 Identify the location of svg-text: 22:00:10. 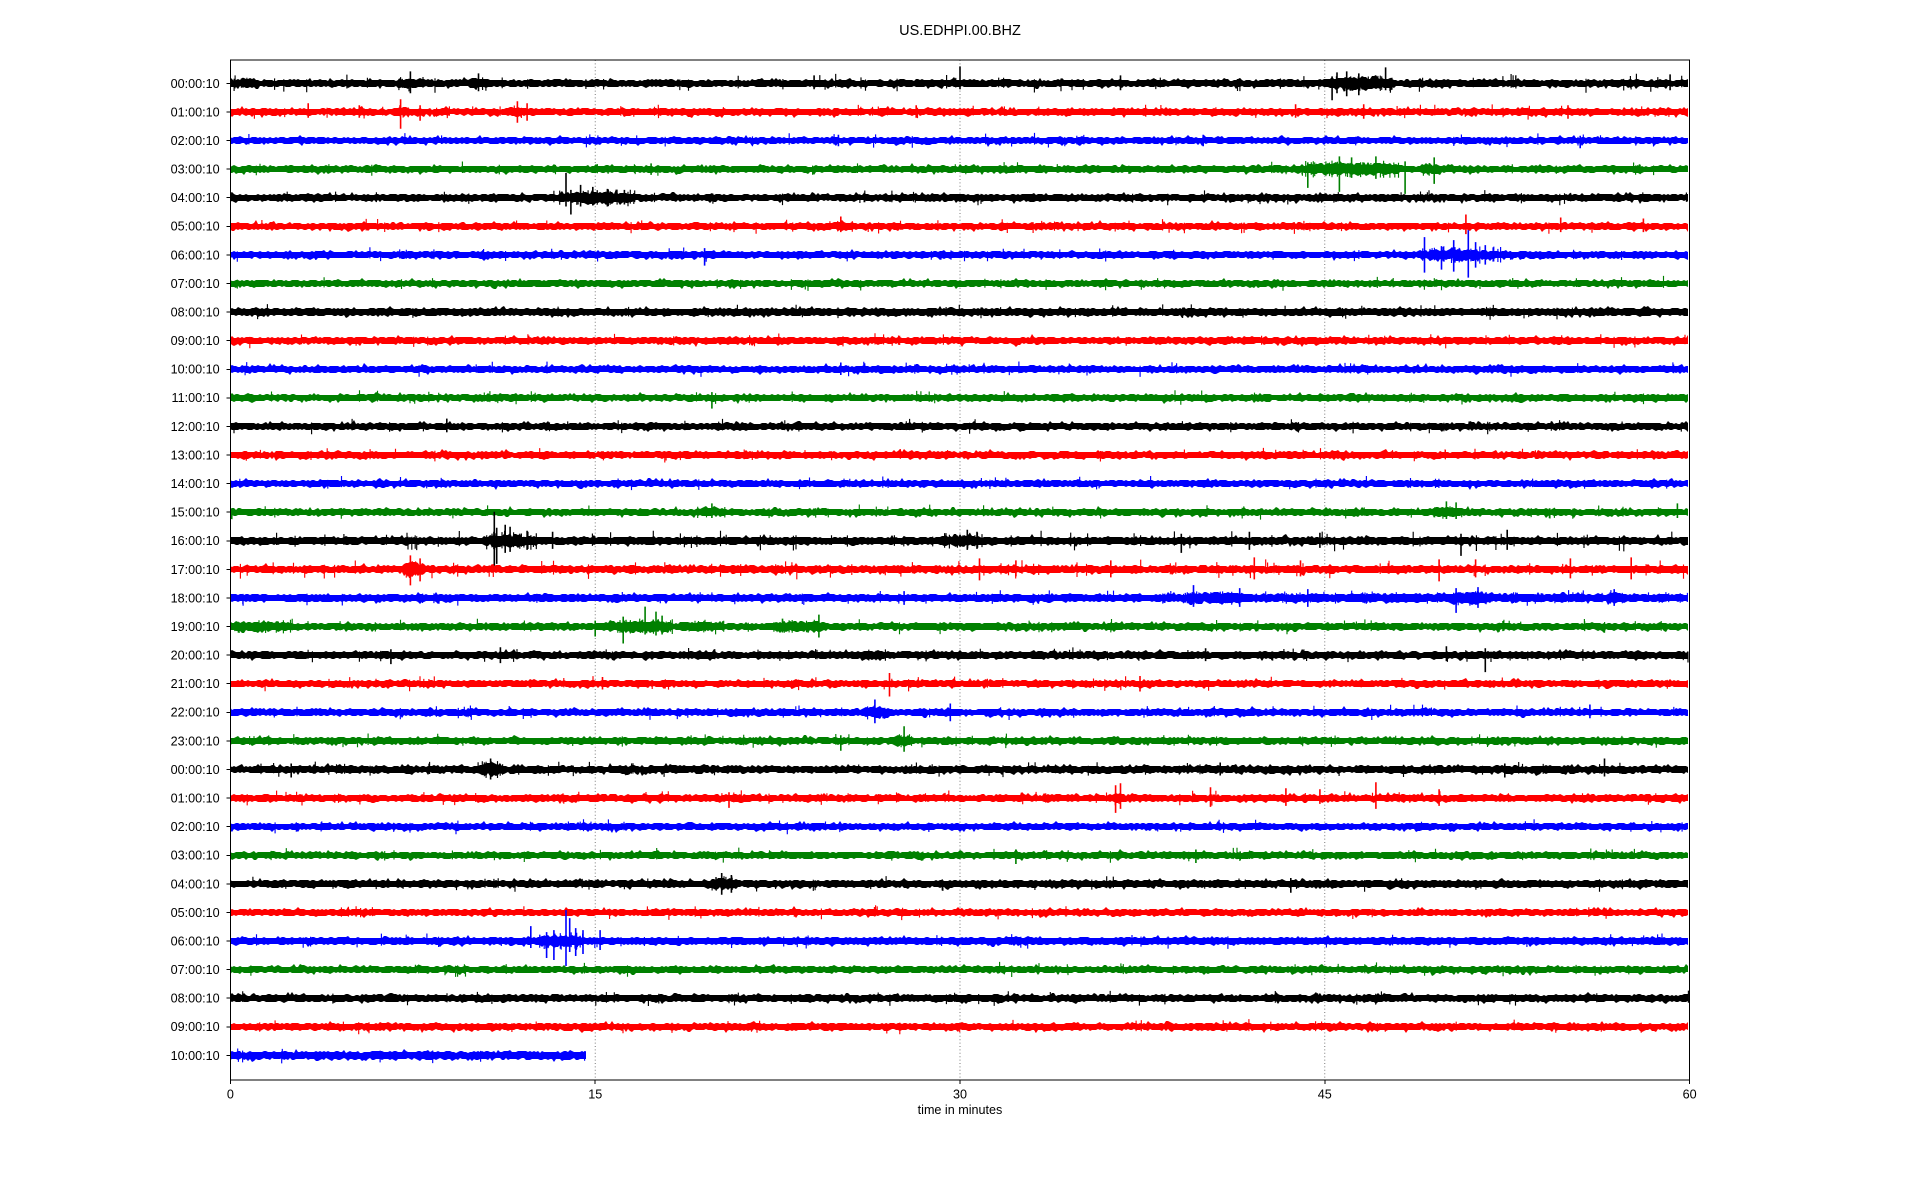
(195, 713).